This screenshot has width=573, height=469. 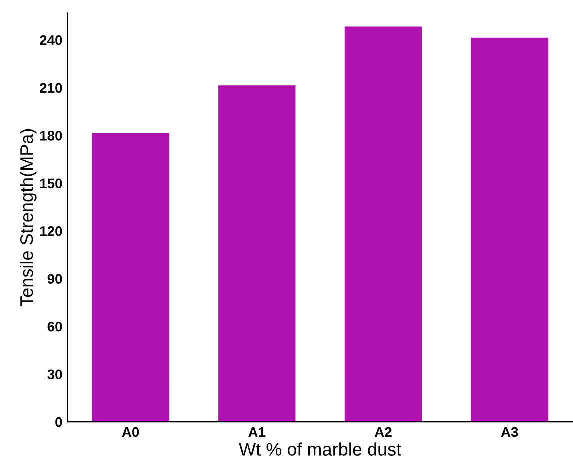 I want to click on y-tick-label: 0, so click(x=59, y=422).